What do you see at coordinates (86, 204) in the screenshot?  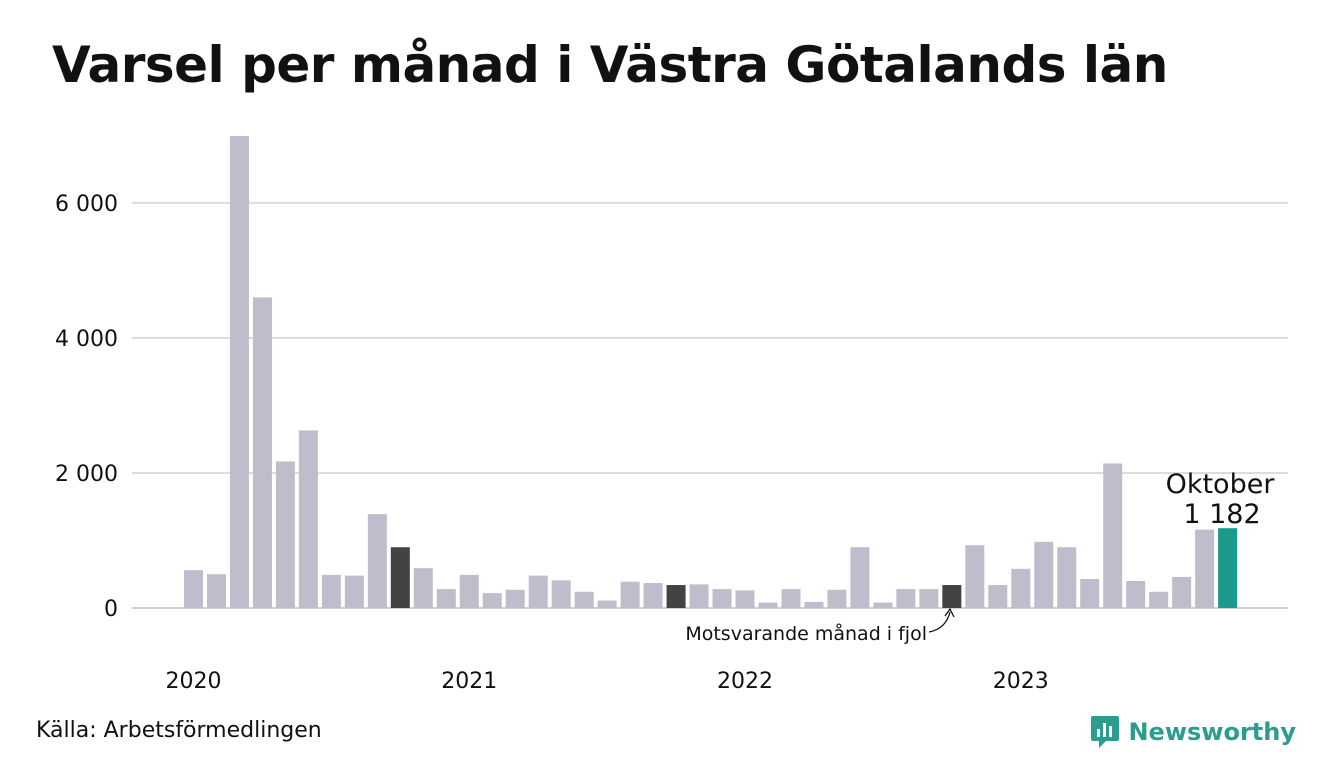 I see `y-tick-label: 6 000` at bounding box center [86, 204].